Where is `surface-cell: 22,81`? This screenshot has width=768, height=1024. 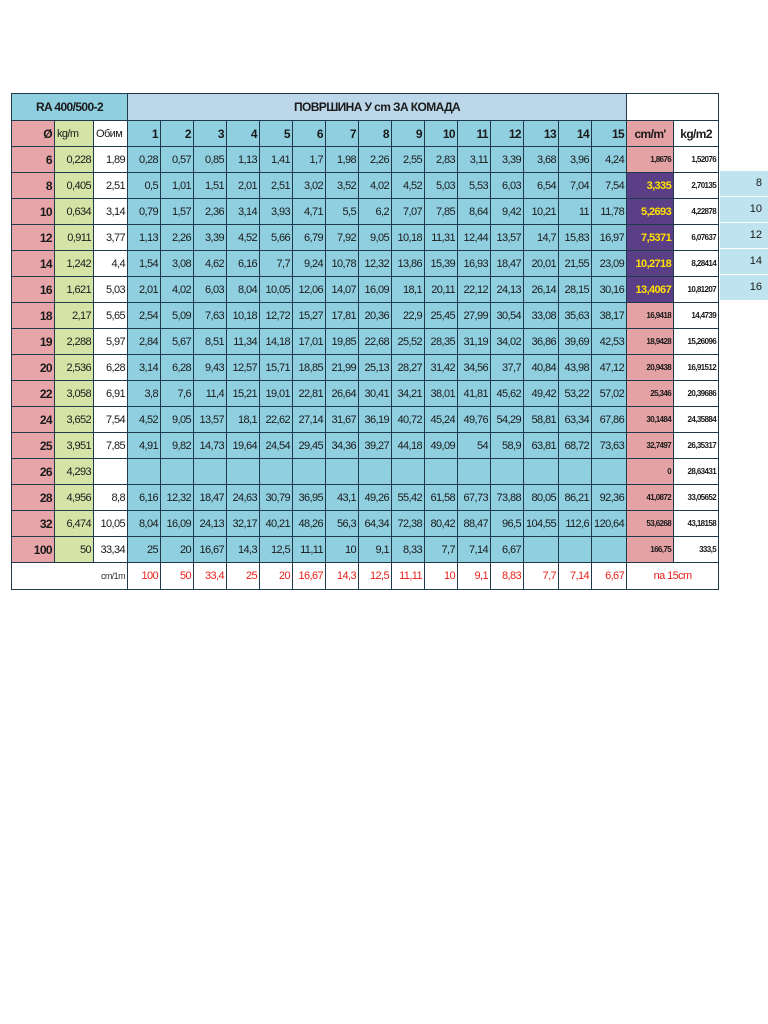
surface-cell: 22,81 is located at coordinates (309, 393).